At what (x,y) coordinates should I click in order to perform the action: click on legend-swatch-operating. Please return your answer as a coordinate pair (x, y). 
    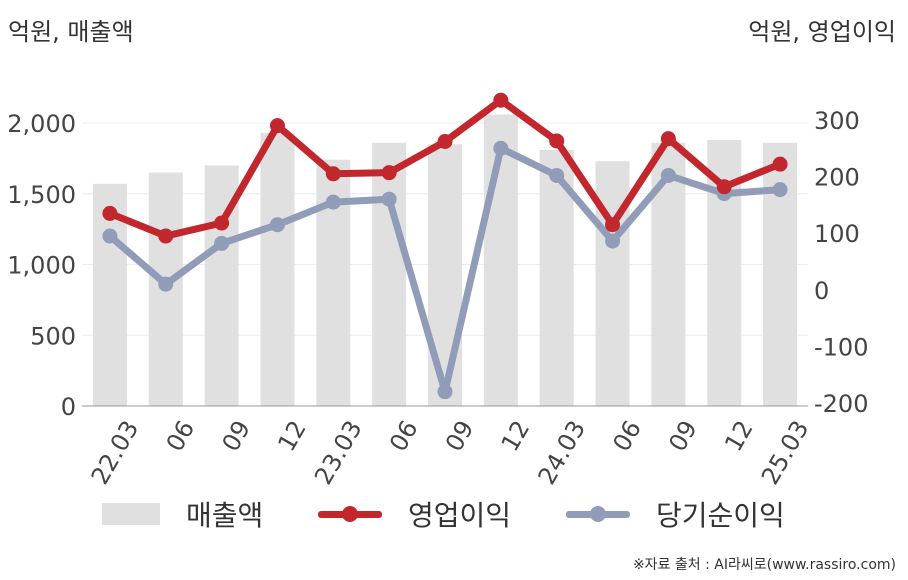
    Looking at the image, I should click on (350, 514).